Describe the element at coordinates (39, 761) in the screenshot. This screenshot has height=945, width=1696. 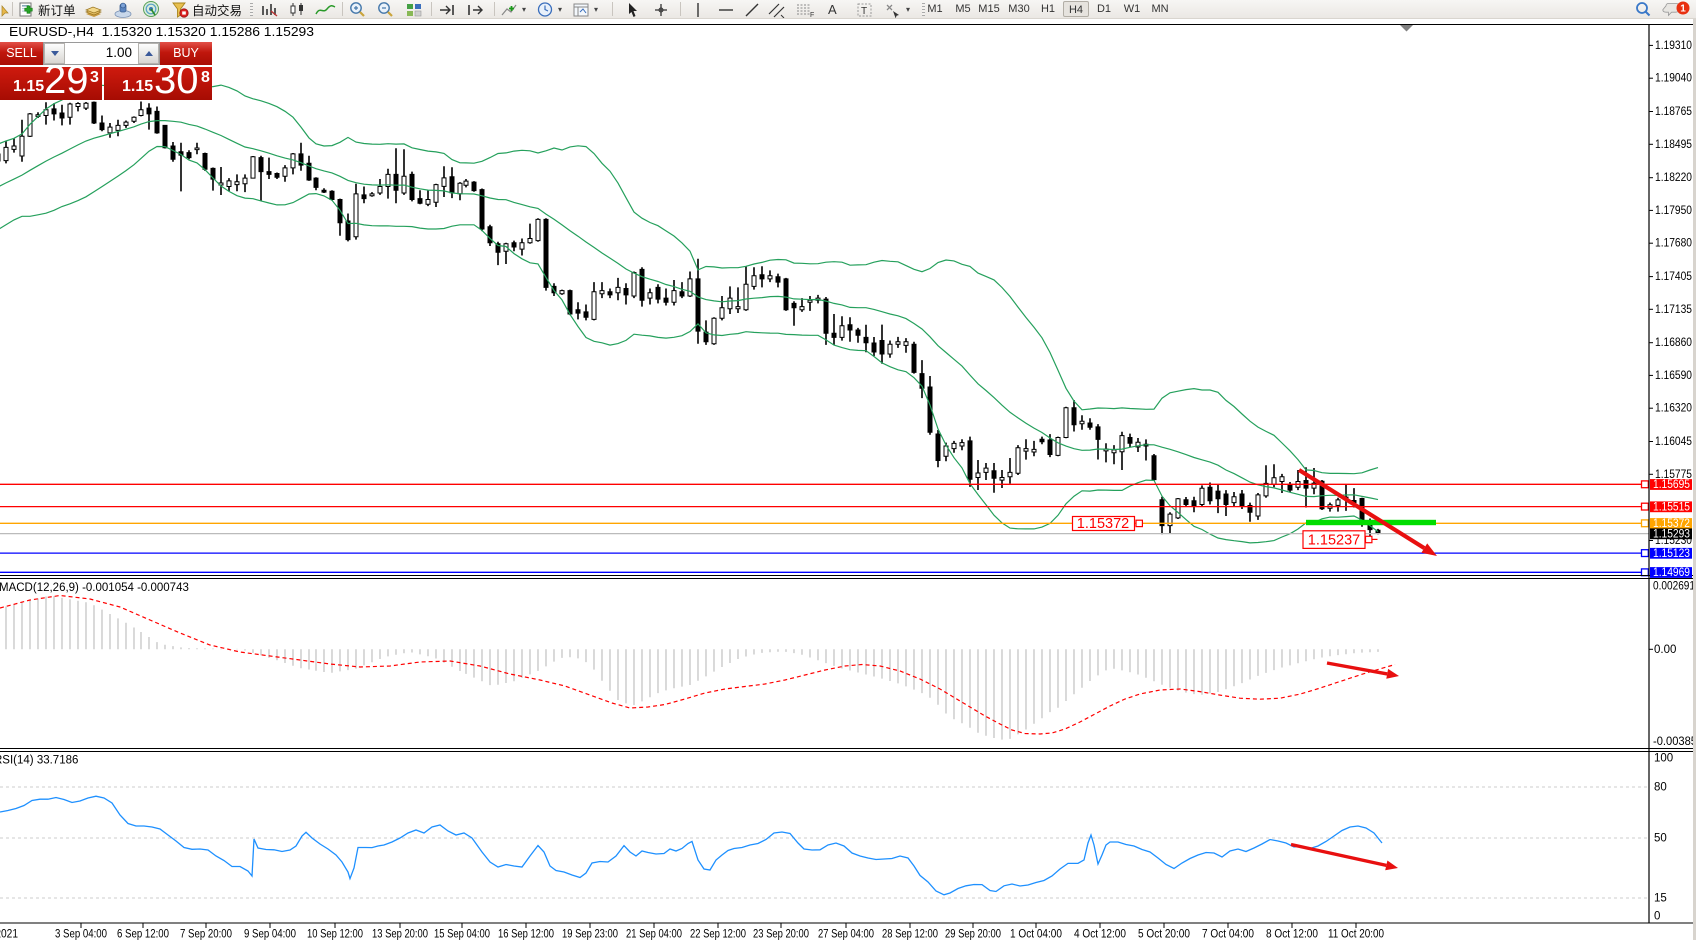
I see `svg-text: RSI(14) 33.7186` at that location.